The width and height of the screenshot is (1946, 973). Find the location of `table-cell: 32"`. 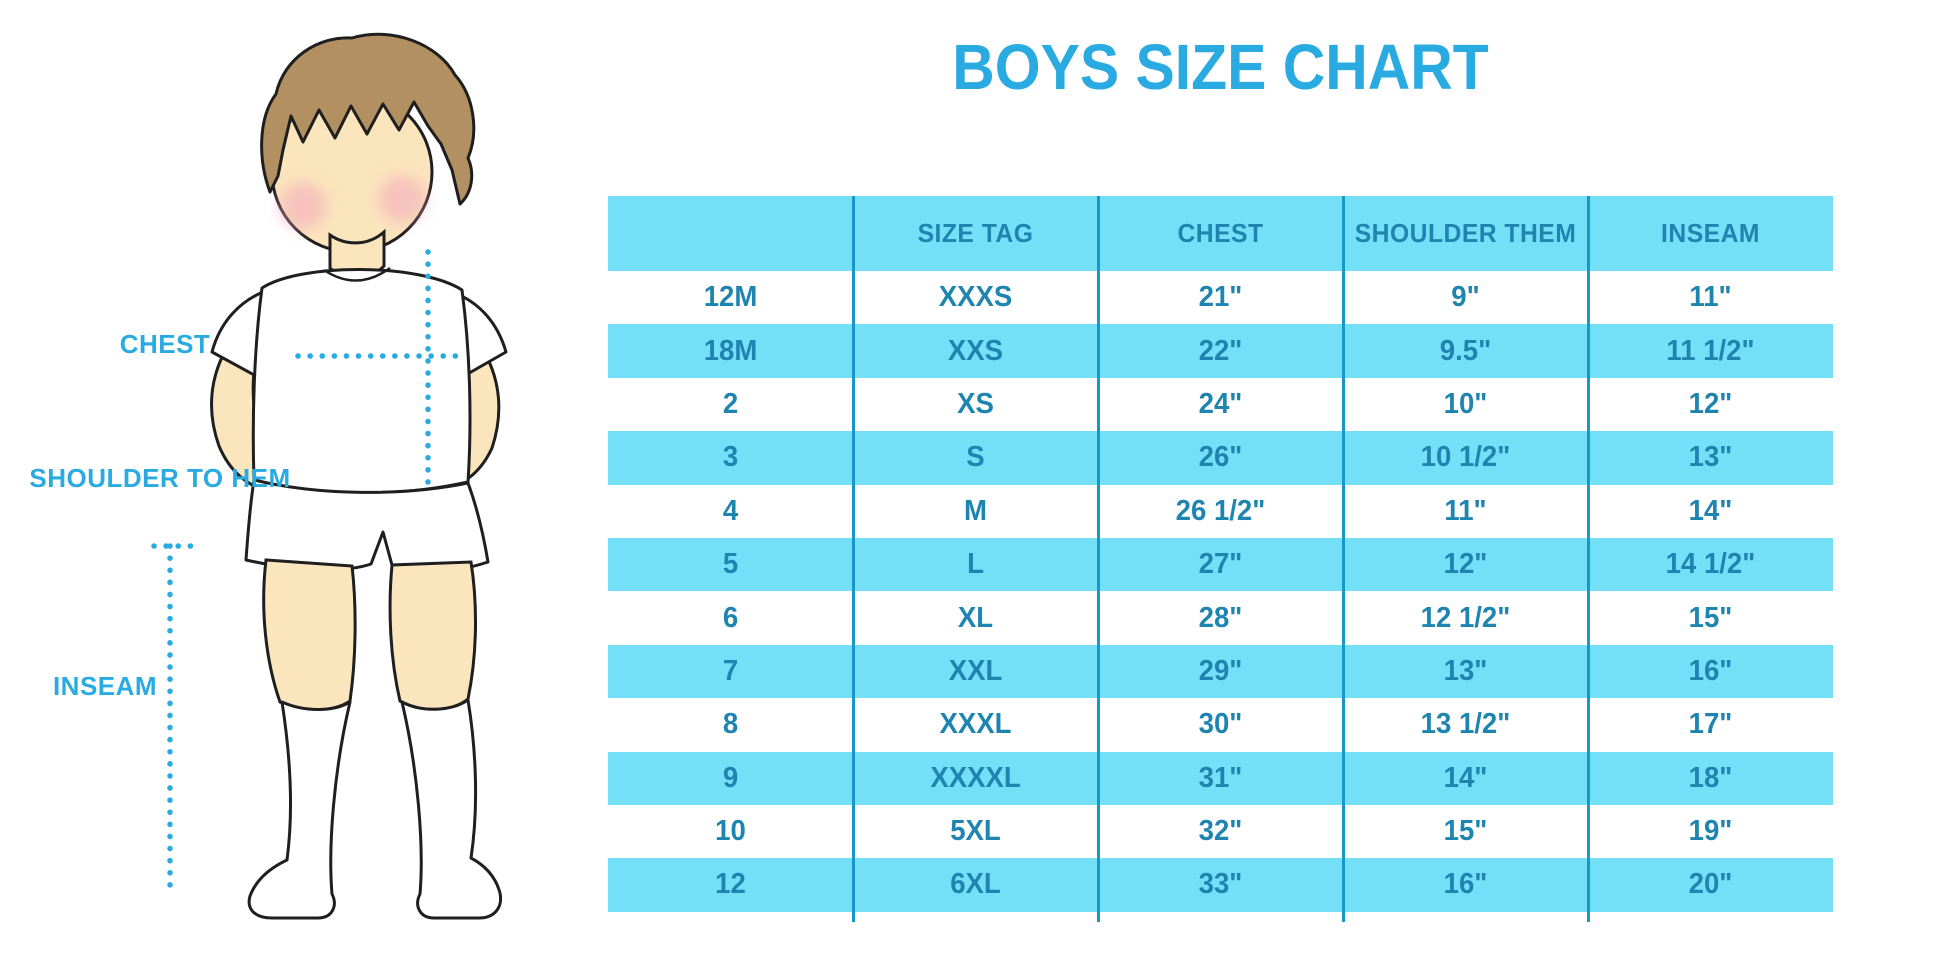

table-cell: 32" is located at coordinates (1220, 831).